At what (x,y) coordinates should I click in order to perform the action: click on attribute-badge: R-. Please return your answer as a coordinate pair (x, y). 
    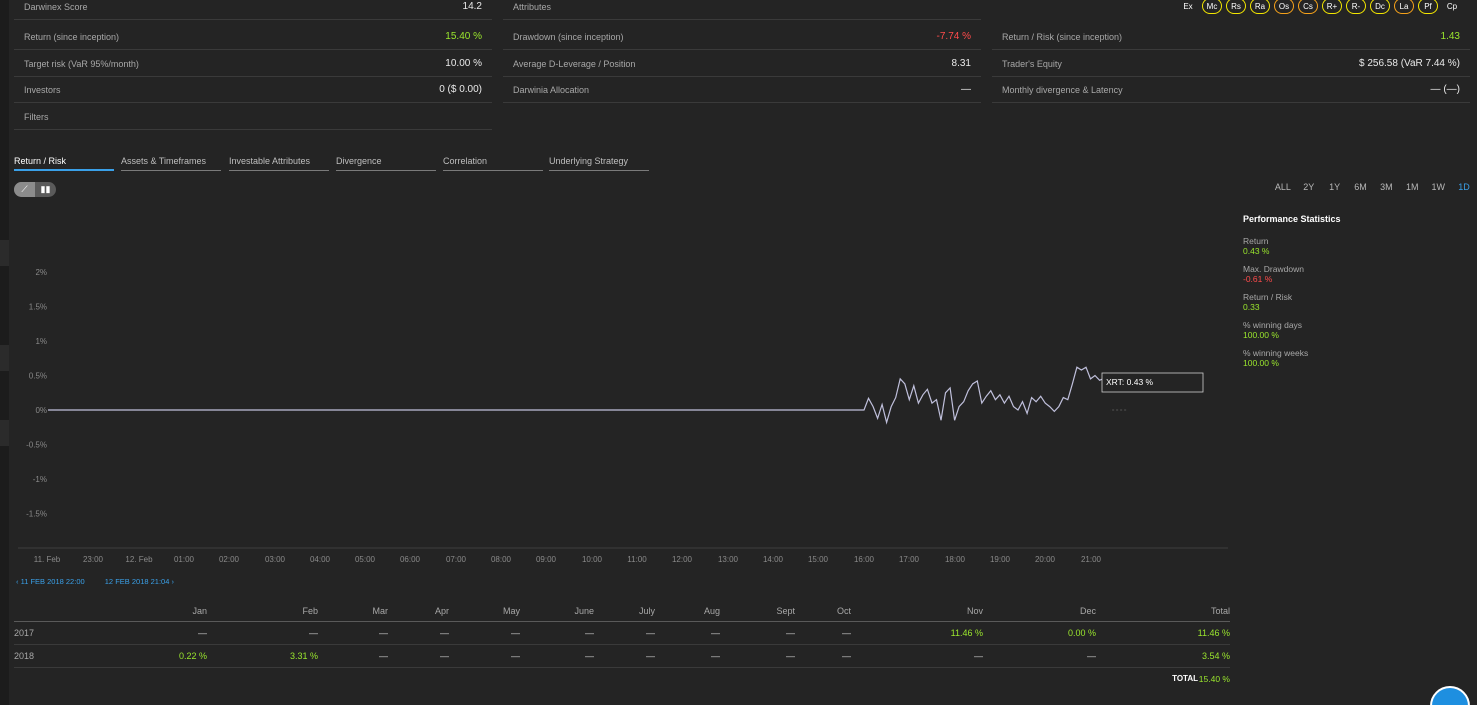
    Looking at the image, I should click on (1356, 7).